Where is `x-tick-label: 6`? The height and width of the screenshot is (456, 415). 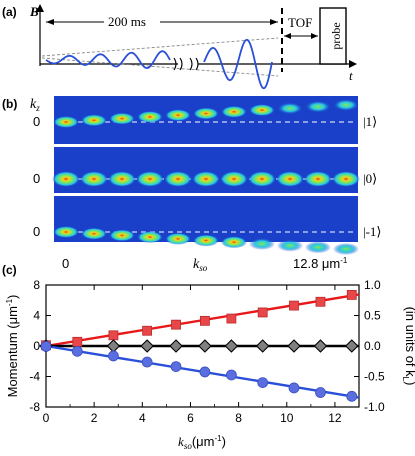
x-tick-label: 6 is located at coordinates (190, 418).